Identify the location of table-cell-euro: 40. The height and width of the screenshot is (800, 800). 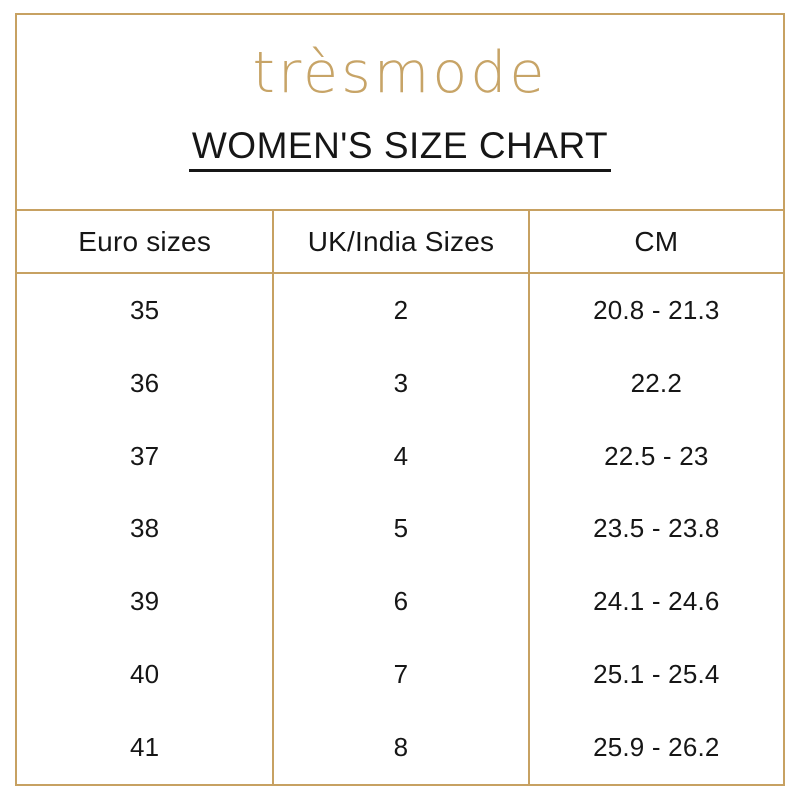
(145, 674).